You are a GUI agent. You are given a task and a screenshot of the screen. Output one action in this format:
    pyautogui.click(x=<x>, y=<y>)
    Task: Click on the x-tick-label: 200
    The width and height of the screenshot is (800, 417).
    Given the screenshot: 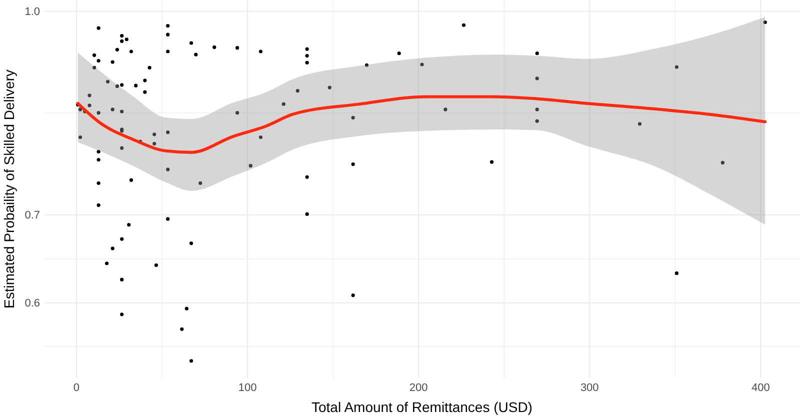 What is the action you would take?
    pyautogui.click(x=418, y=388)
    